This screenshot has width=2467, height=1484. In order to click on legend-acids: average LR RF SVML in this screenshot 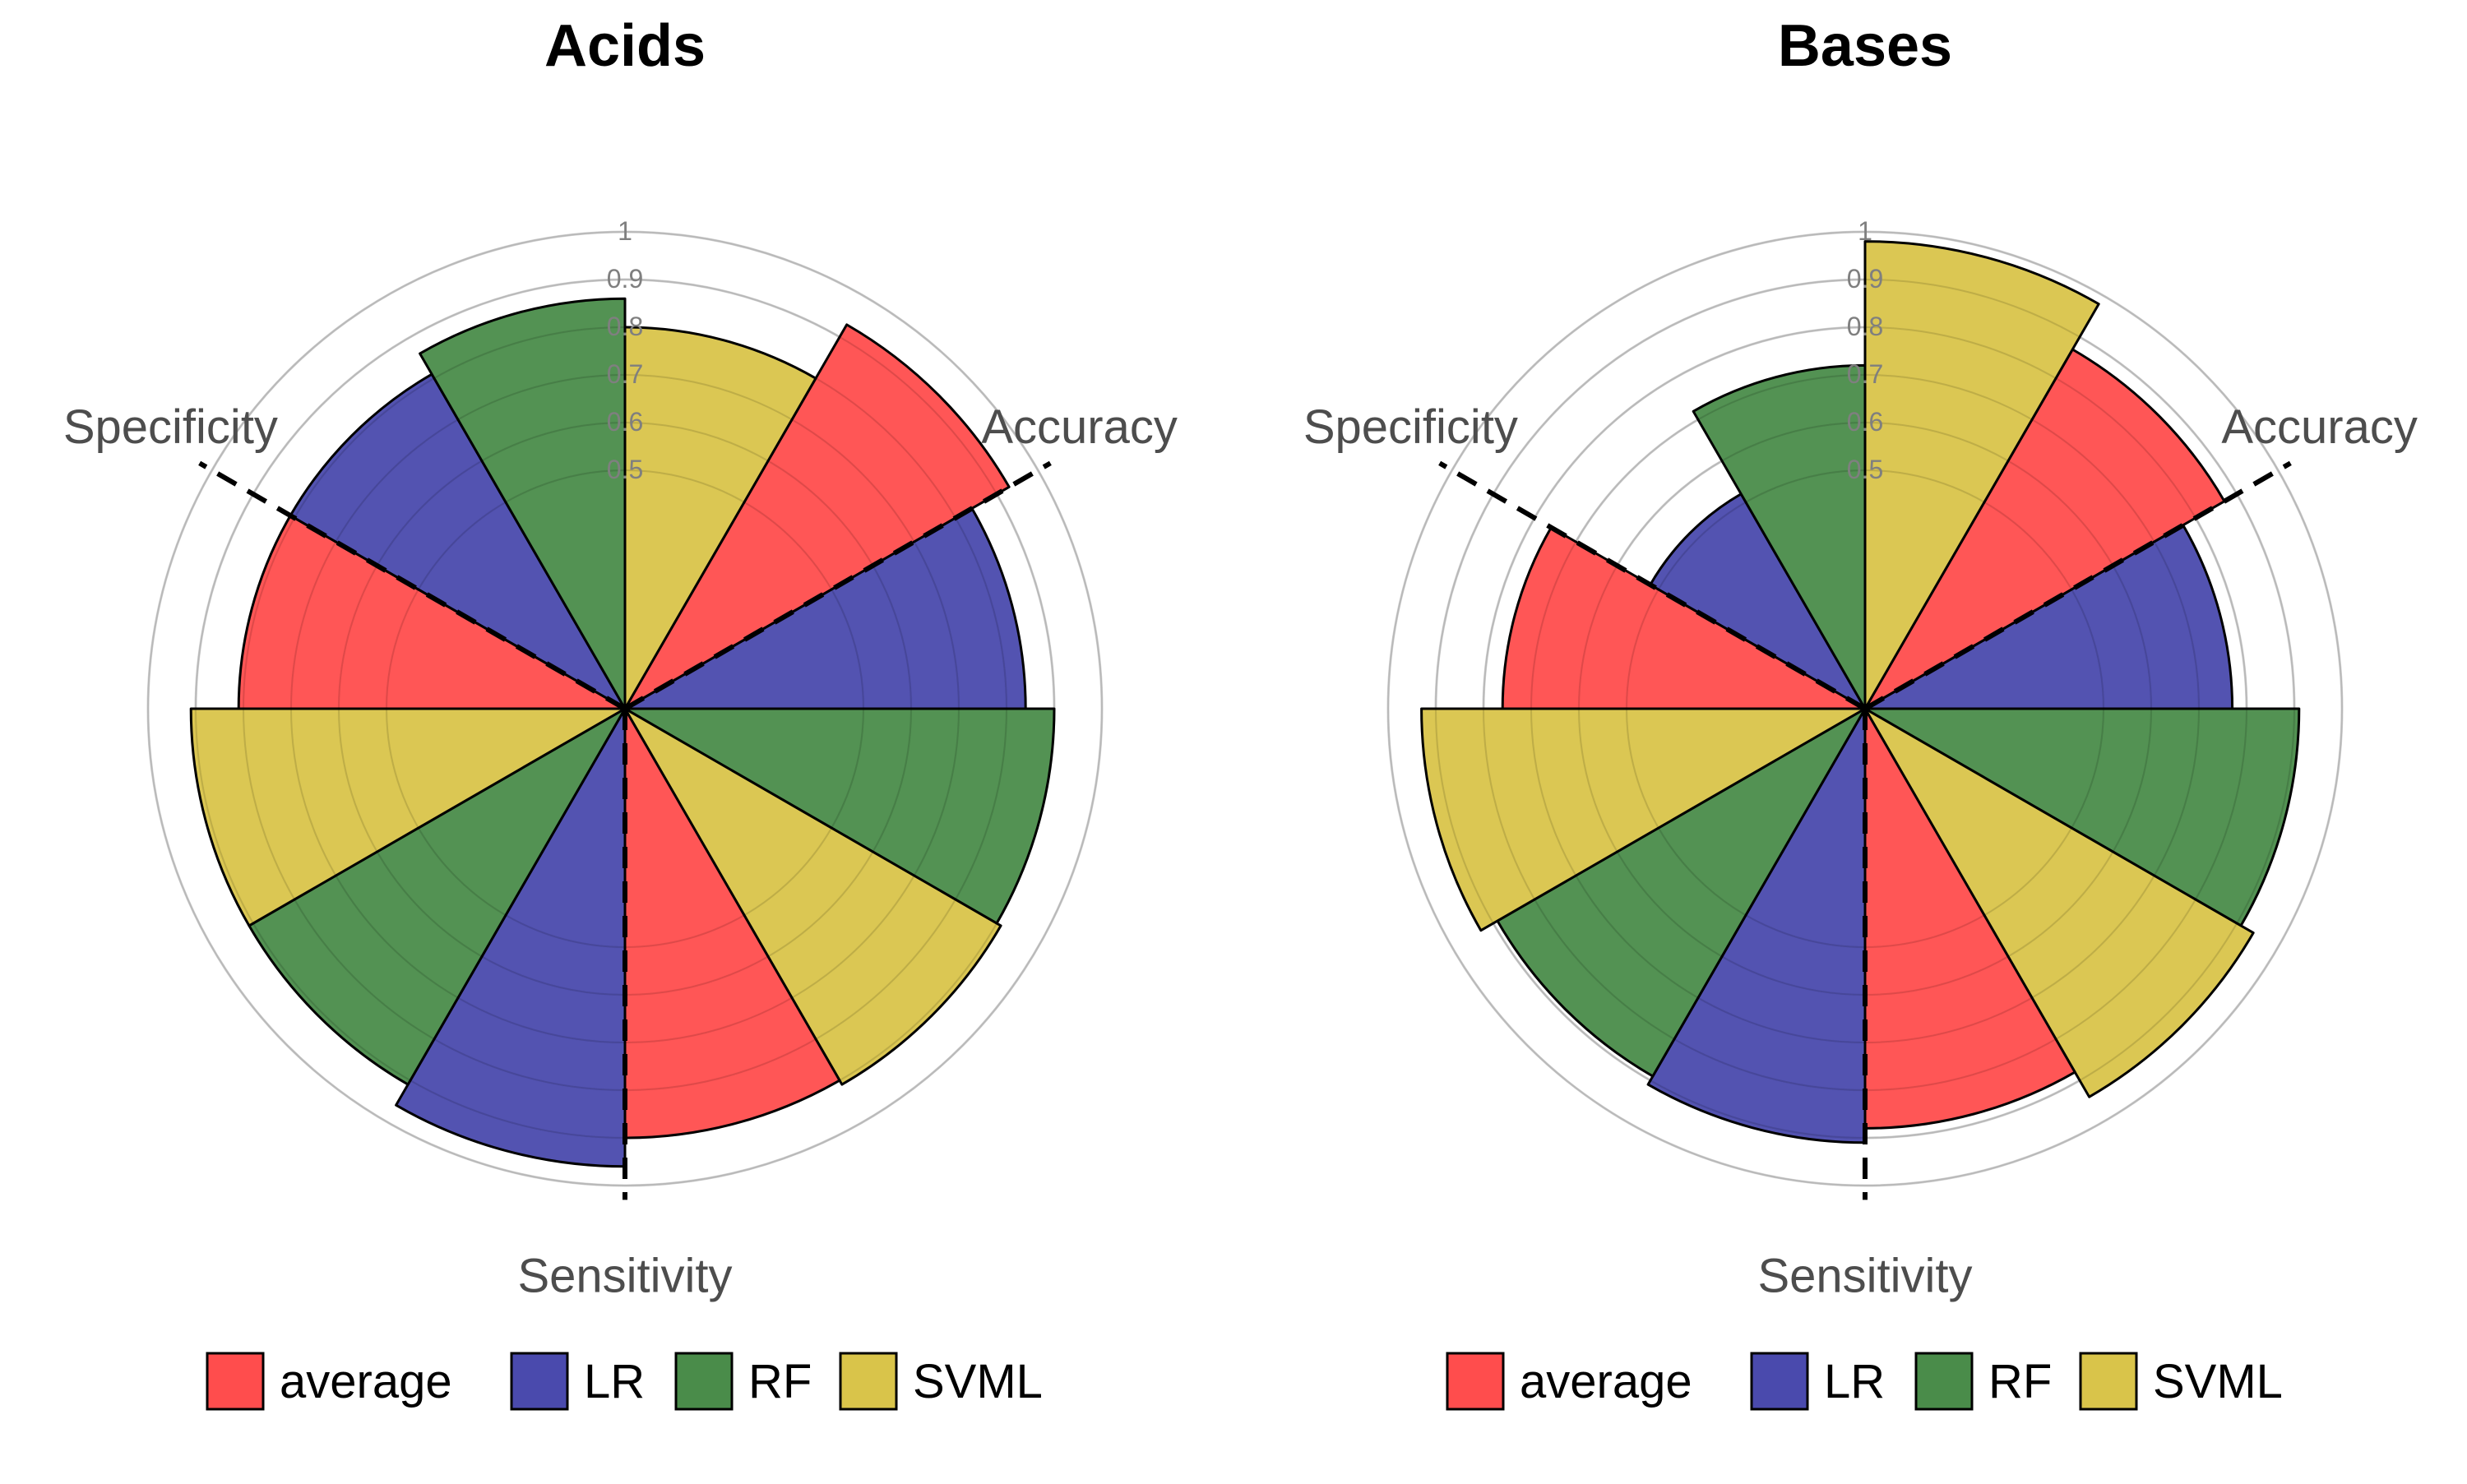, I will do `click(625, 1382)`.